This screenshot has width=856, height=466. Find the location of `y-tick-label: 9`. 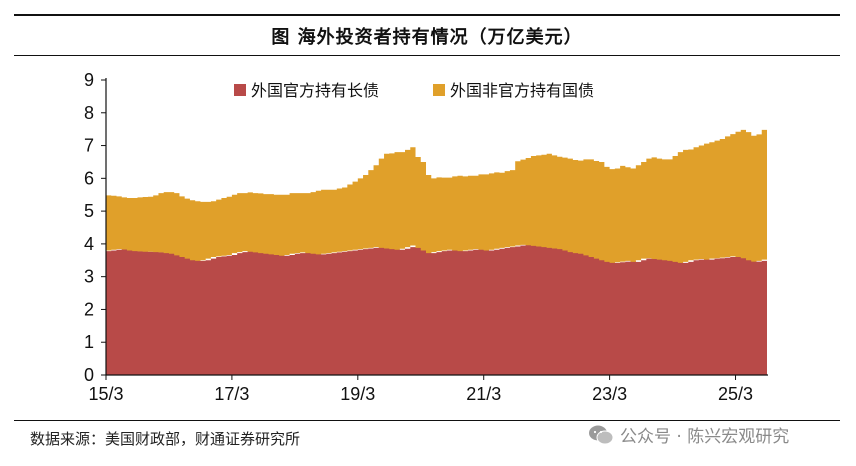

y-tick-label: 9 is located at coordinates (89, 80).